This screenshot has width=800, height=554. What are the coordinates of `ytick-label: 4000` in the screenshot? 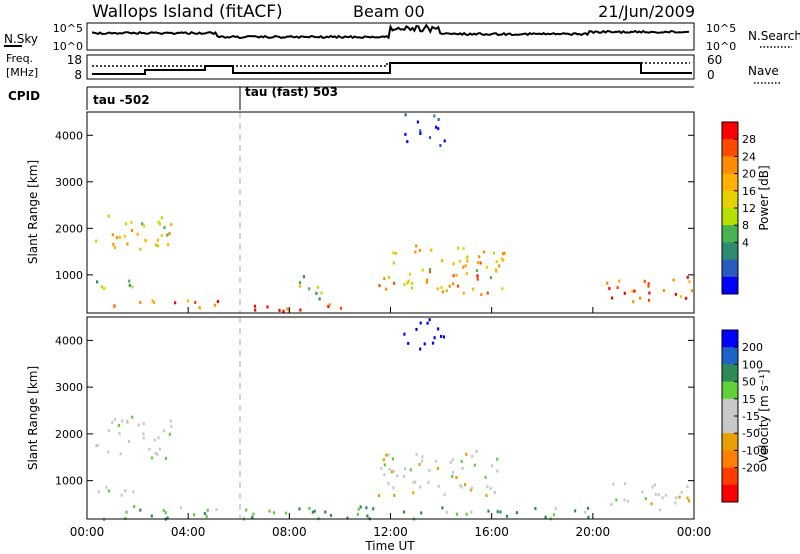 It's located at (69, 340).